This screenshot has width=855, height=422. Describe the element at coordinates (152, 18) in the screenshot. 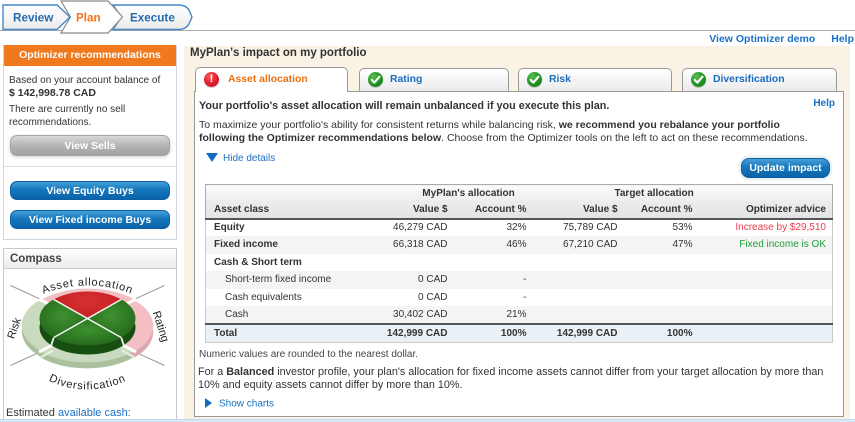

I see `svg-text: Execute` at that location.